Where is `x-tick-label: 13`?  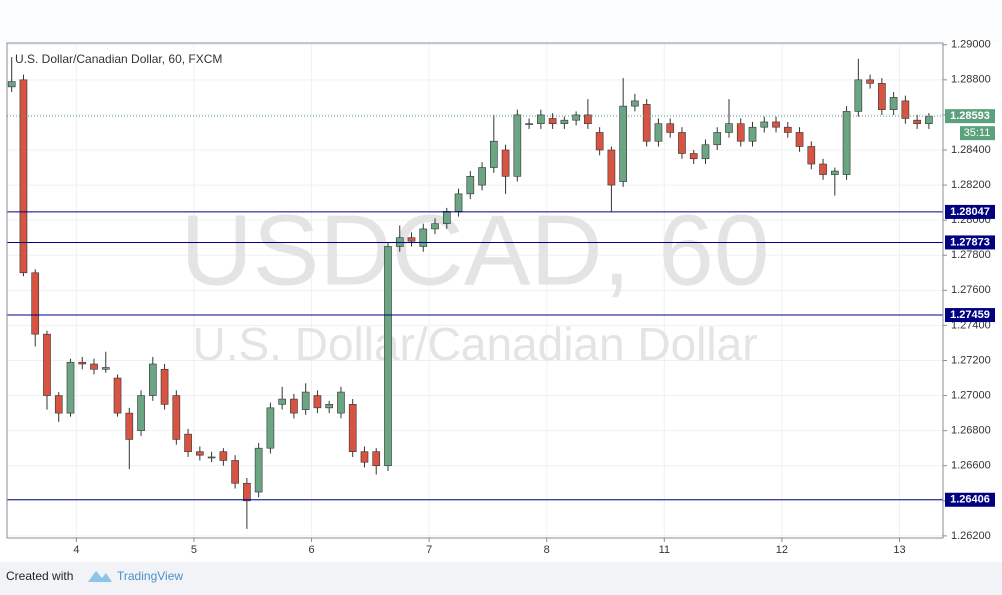 x-tick-label: 13 is located at coordinates (899, 550).